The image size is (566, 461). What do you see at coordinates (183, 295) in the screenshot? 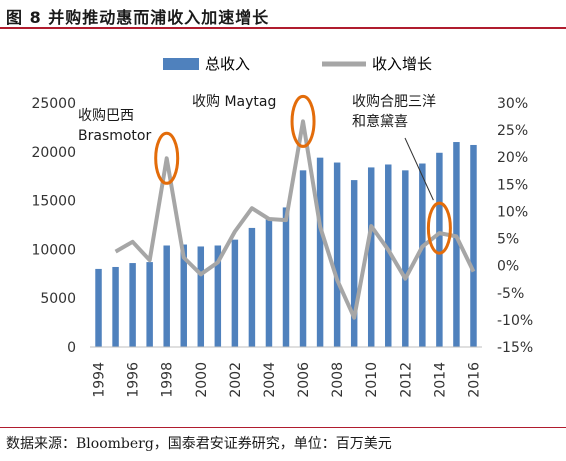
I see `bar-revenue-1999` at bounding box center [183, 295].